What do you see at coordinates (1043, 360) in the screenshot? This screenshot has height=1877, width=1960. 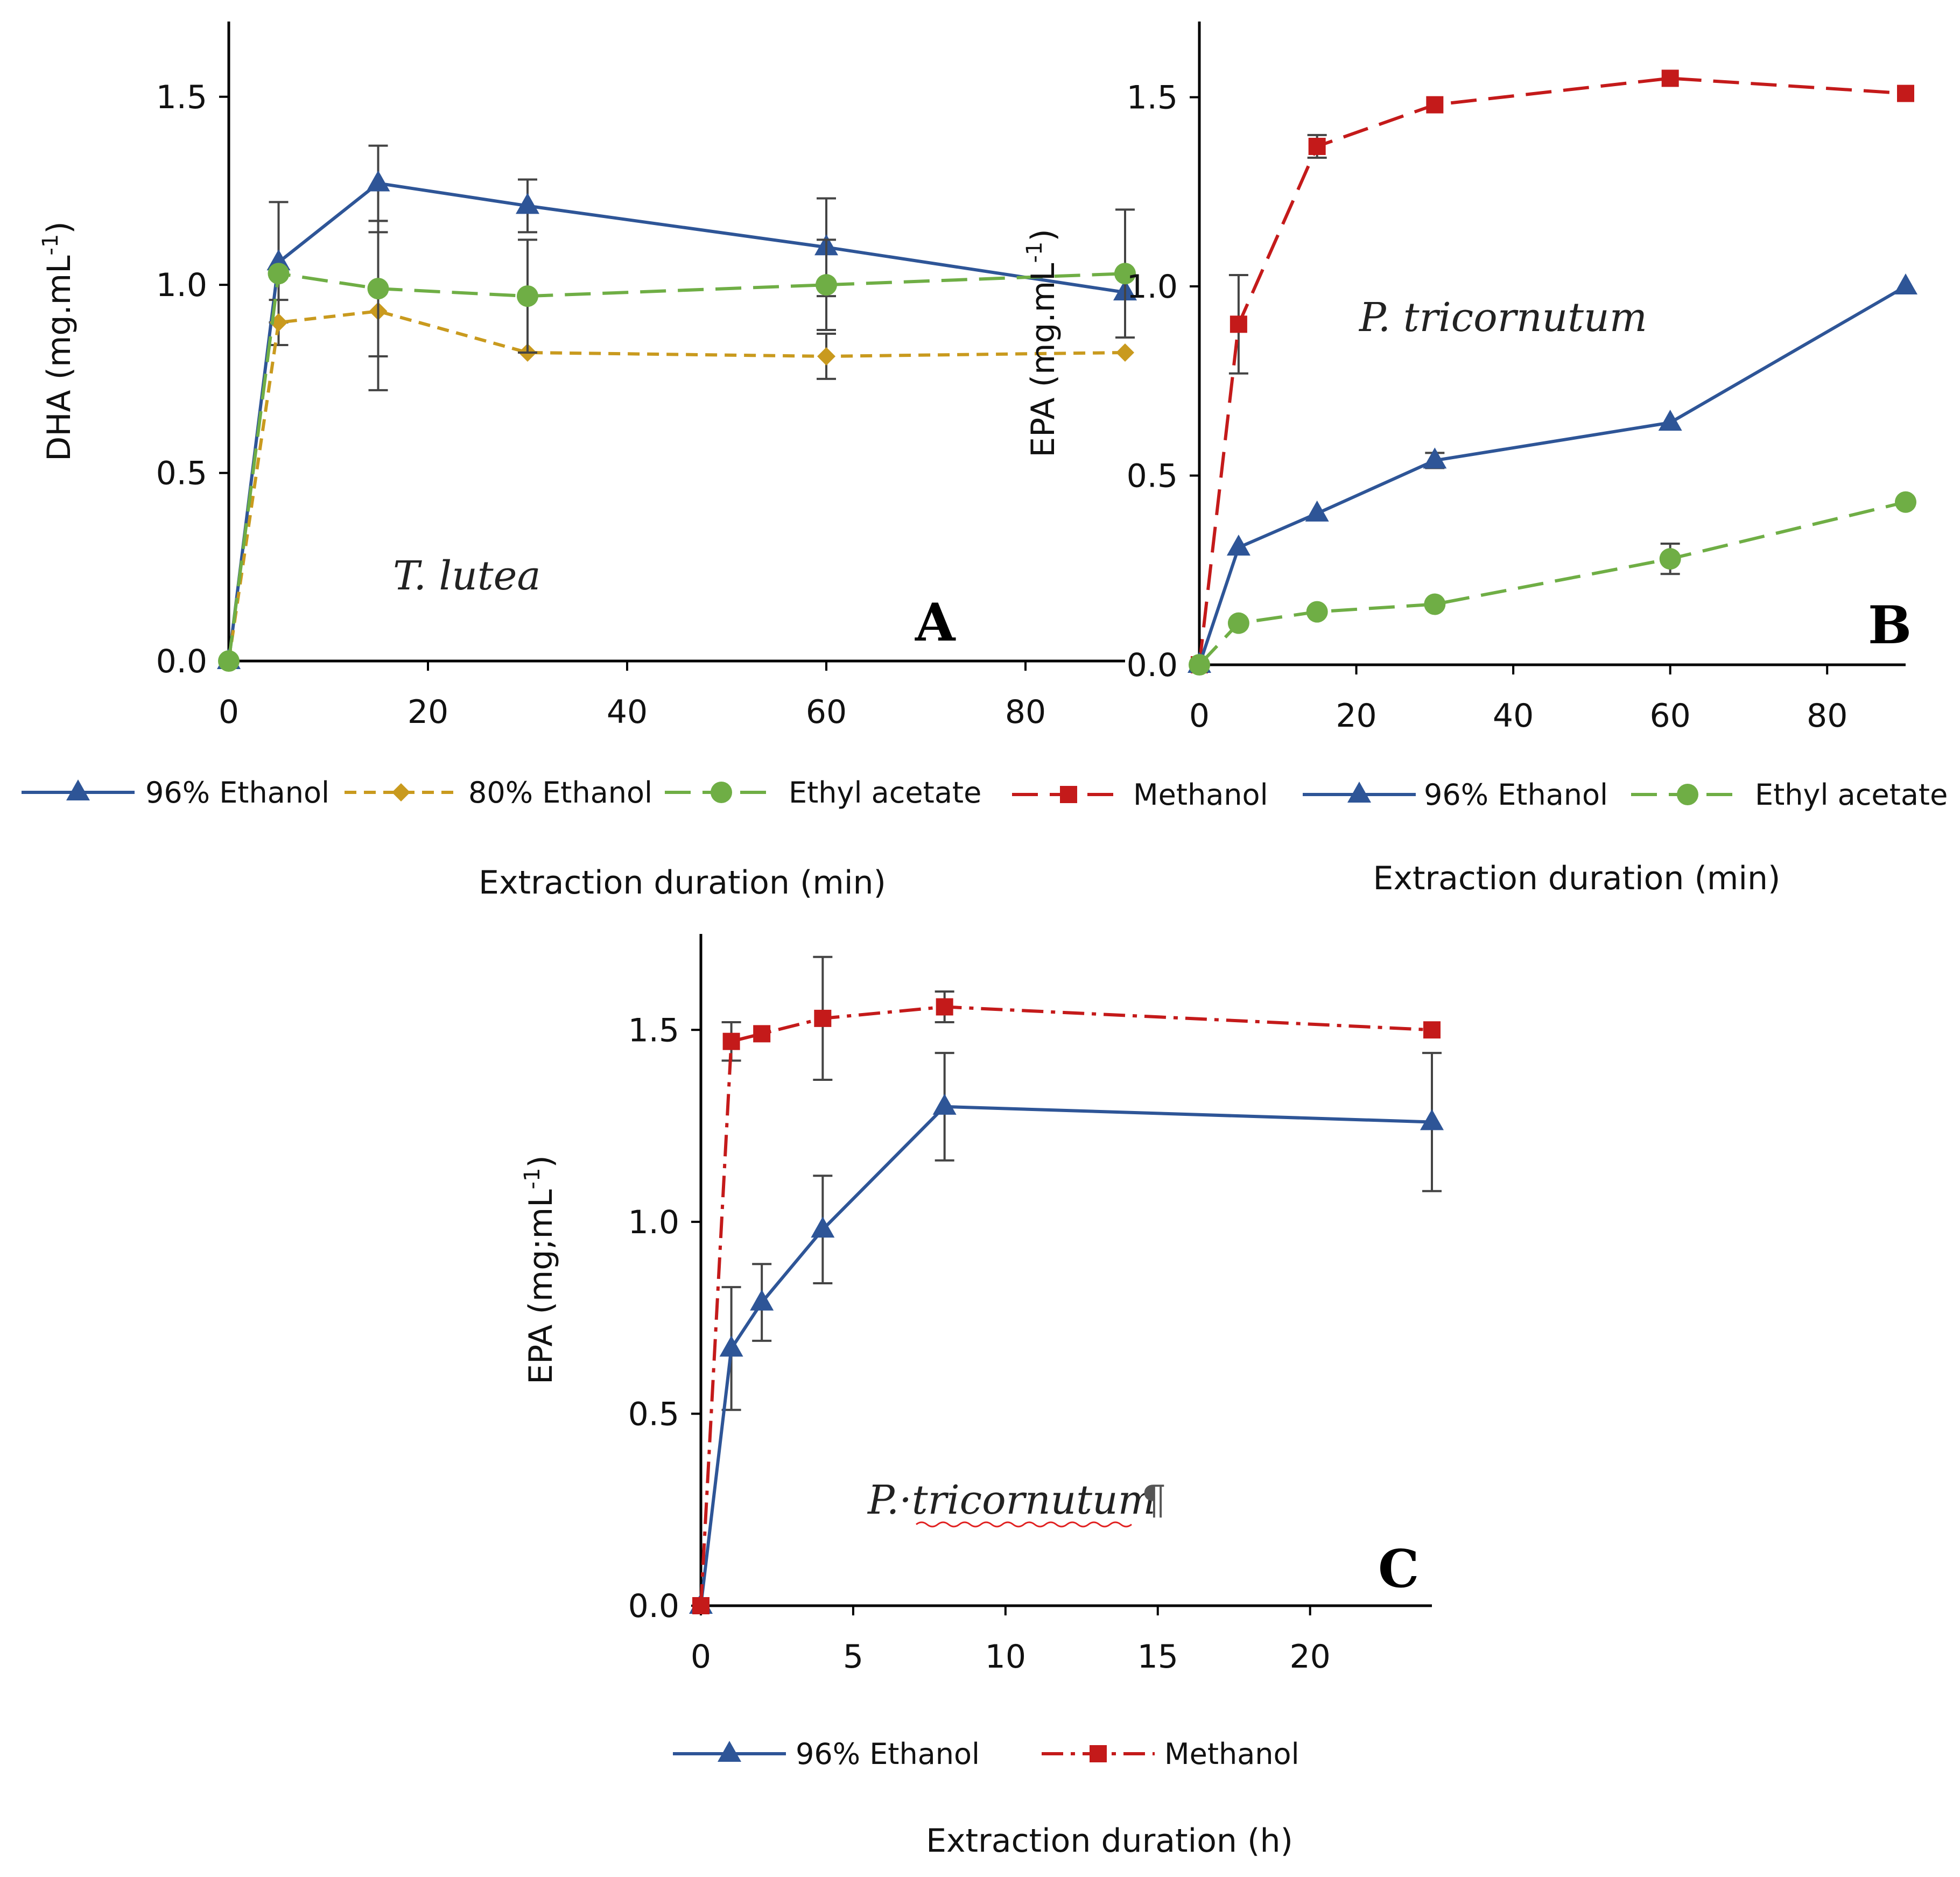 I see `y-axis-title-main: EPA (mg.mL` at bounding box center [1043, 360].